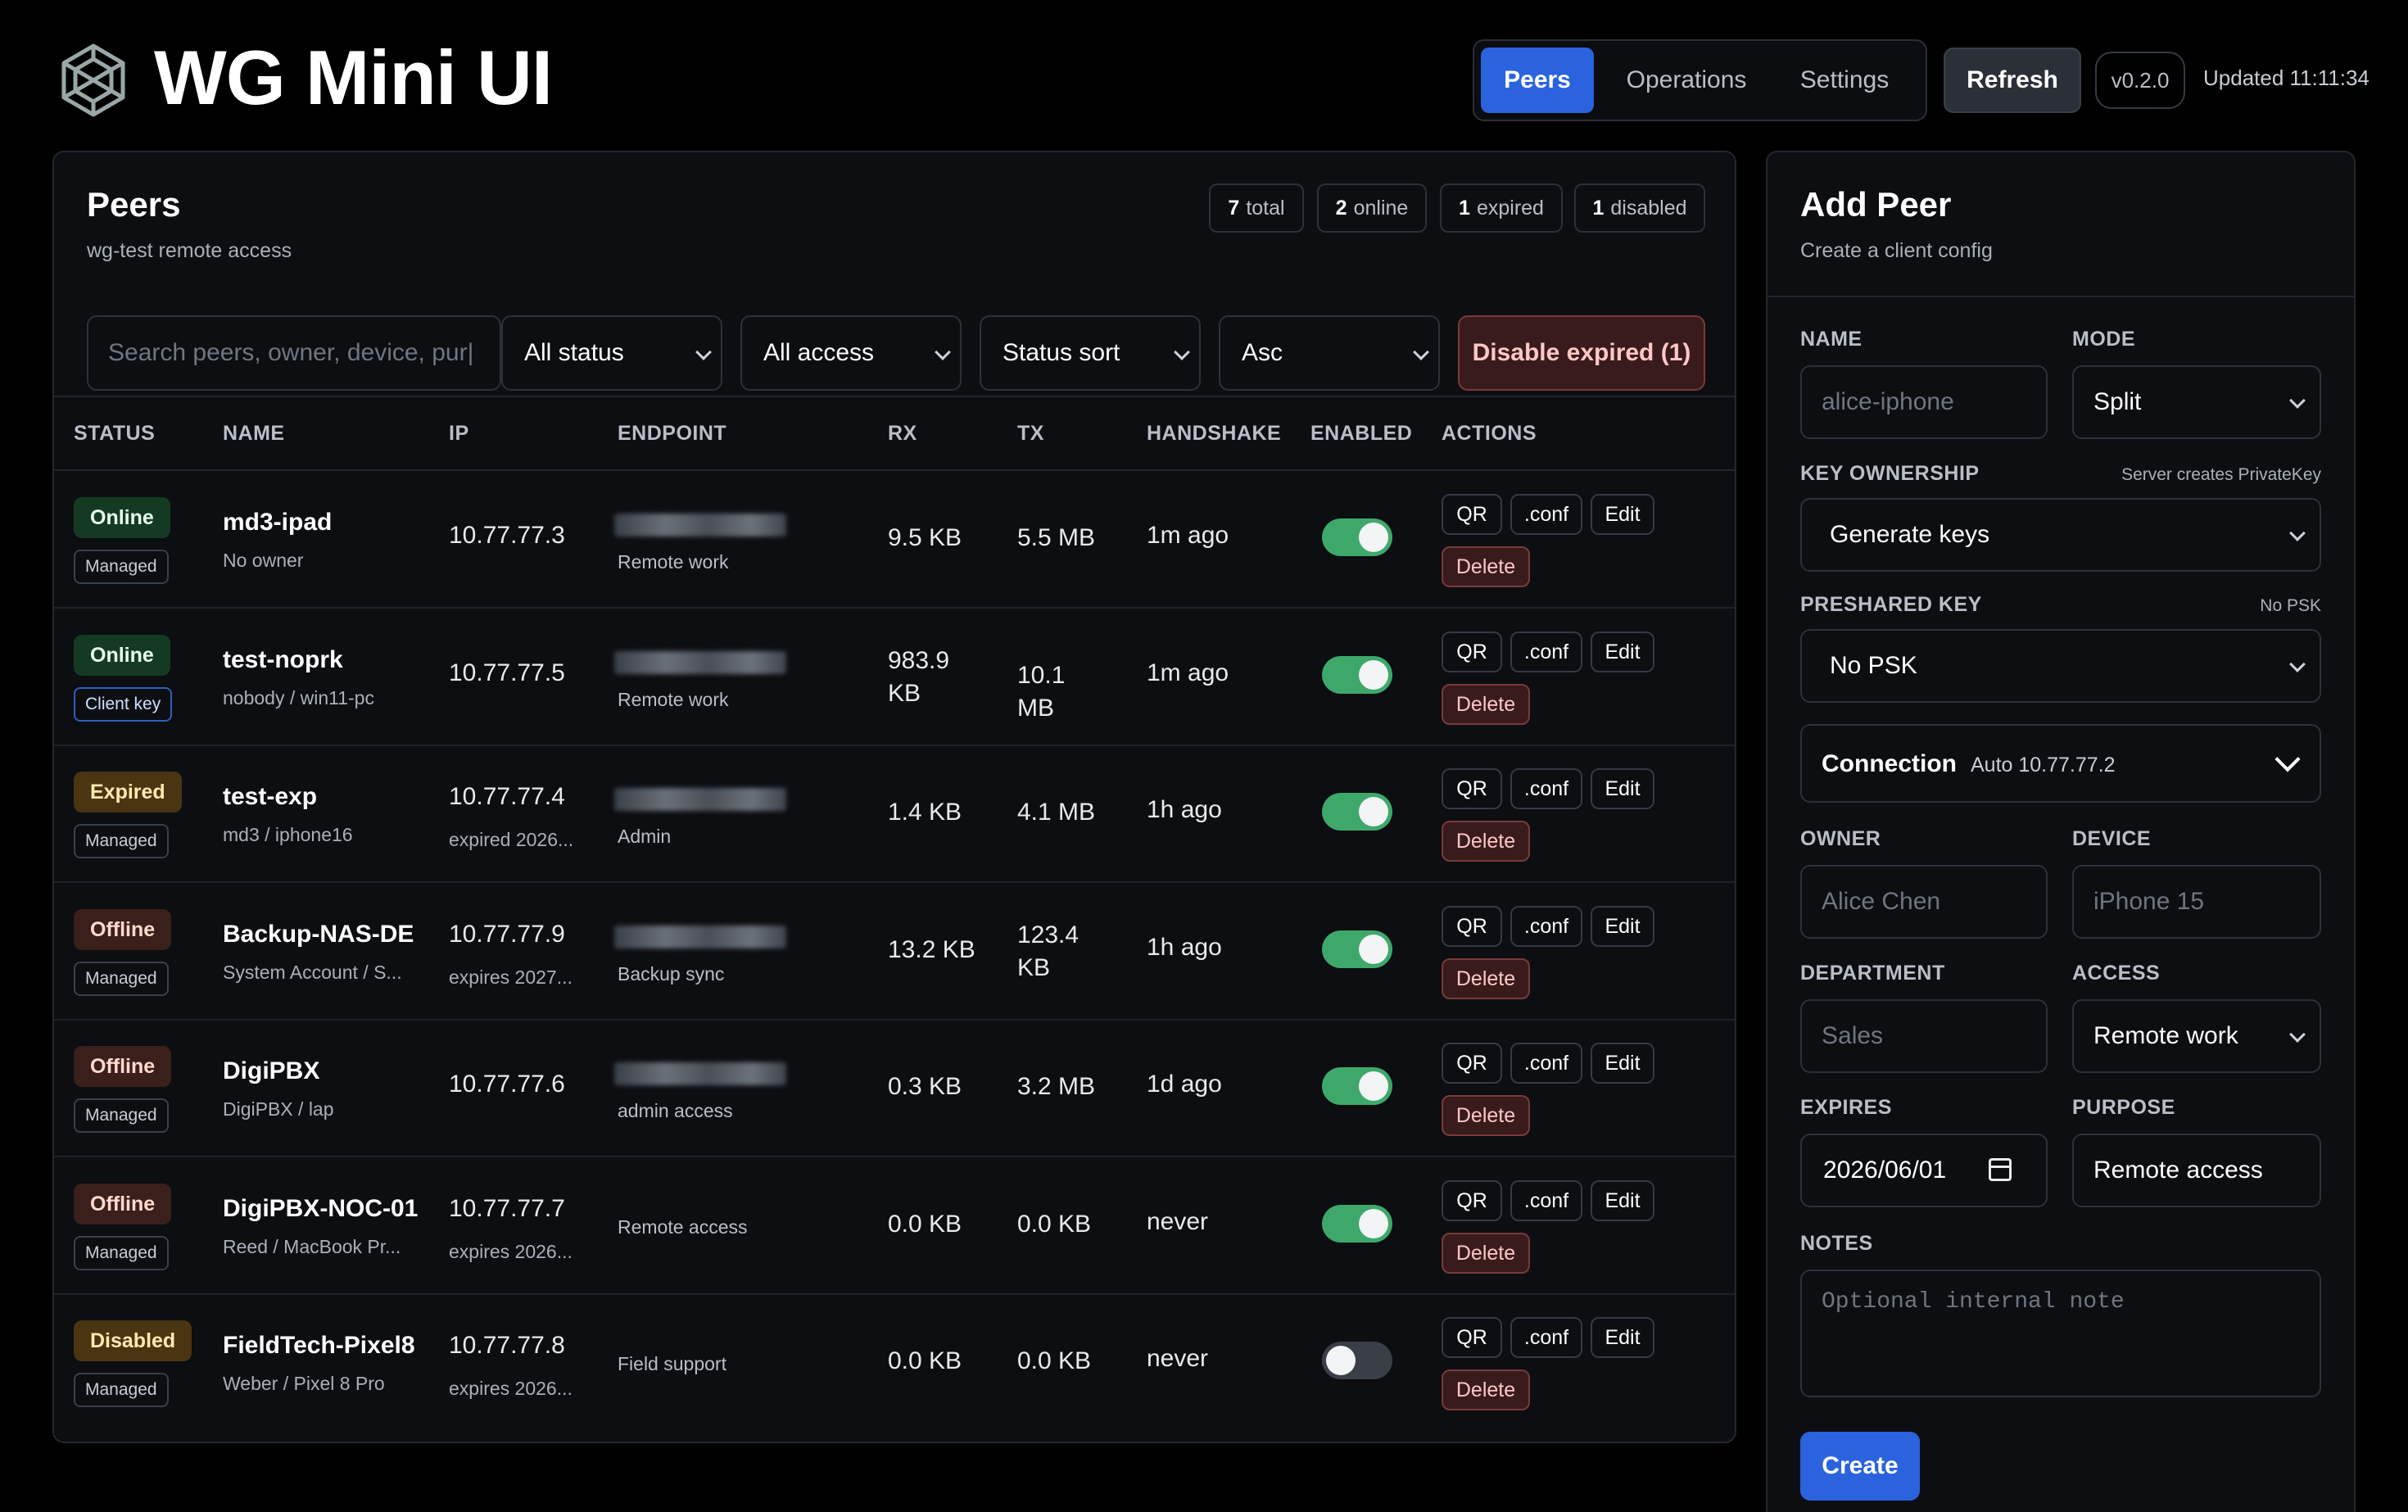 This screenshot has height=1512, width=2408. Describe the element at coordinates (1329, 353) in the screenshot. I see `order-select: Asc` at that location.